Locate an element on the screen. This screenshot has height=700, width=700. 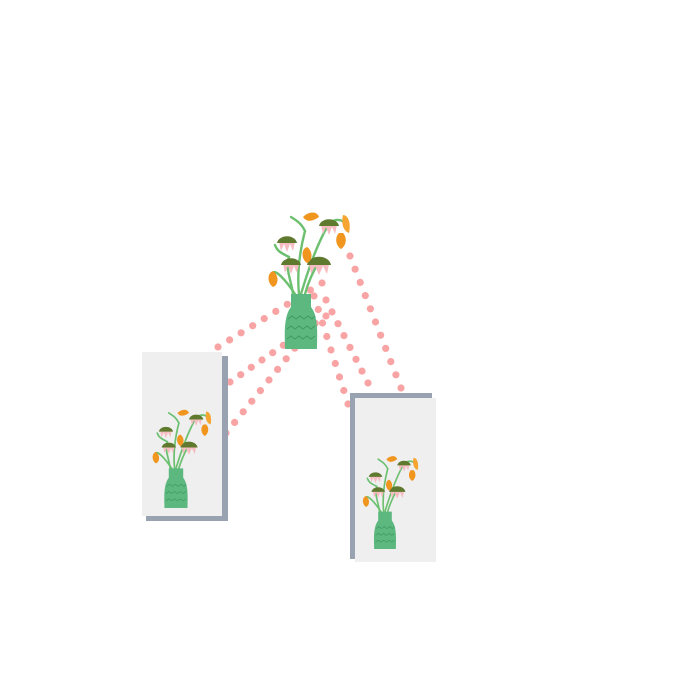
left-card is located at coordinates (185, 436).